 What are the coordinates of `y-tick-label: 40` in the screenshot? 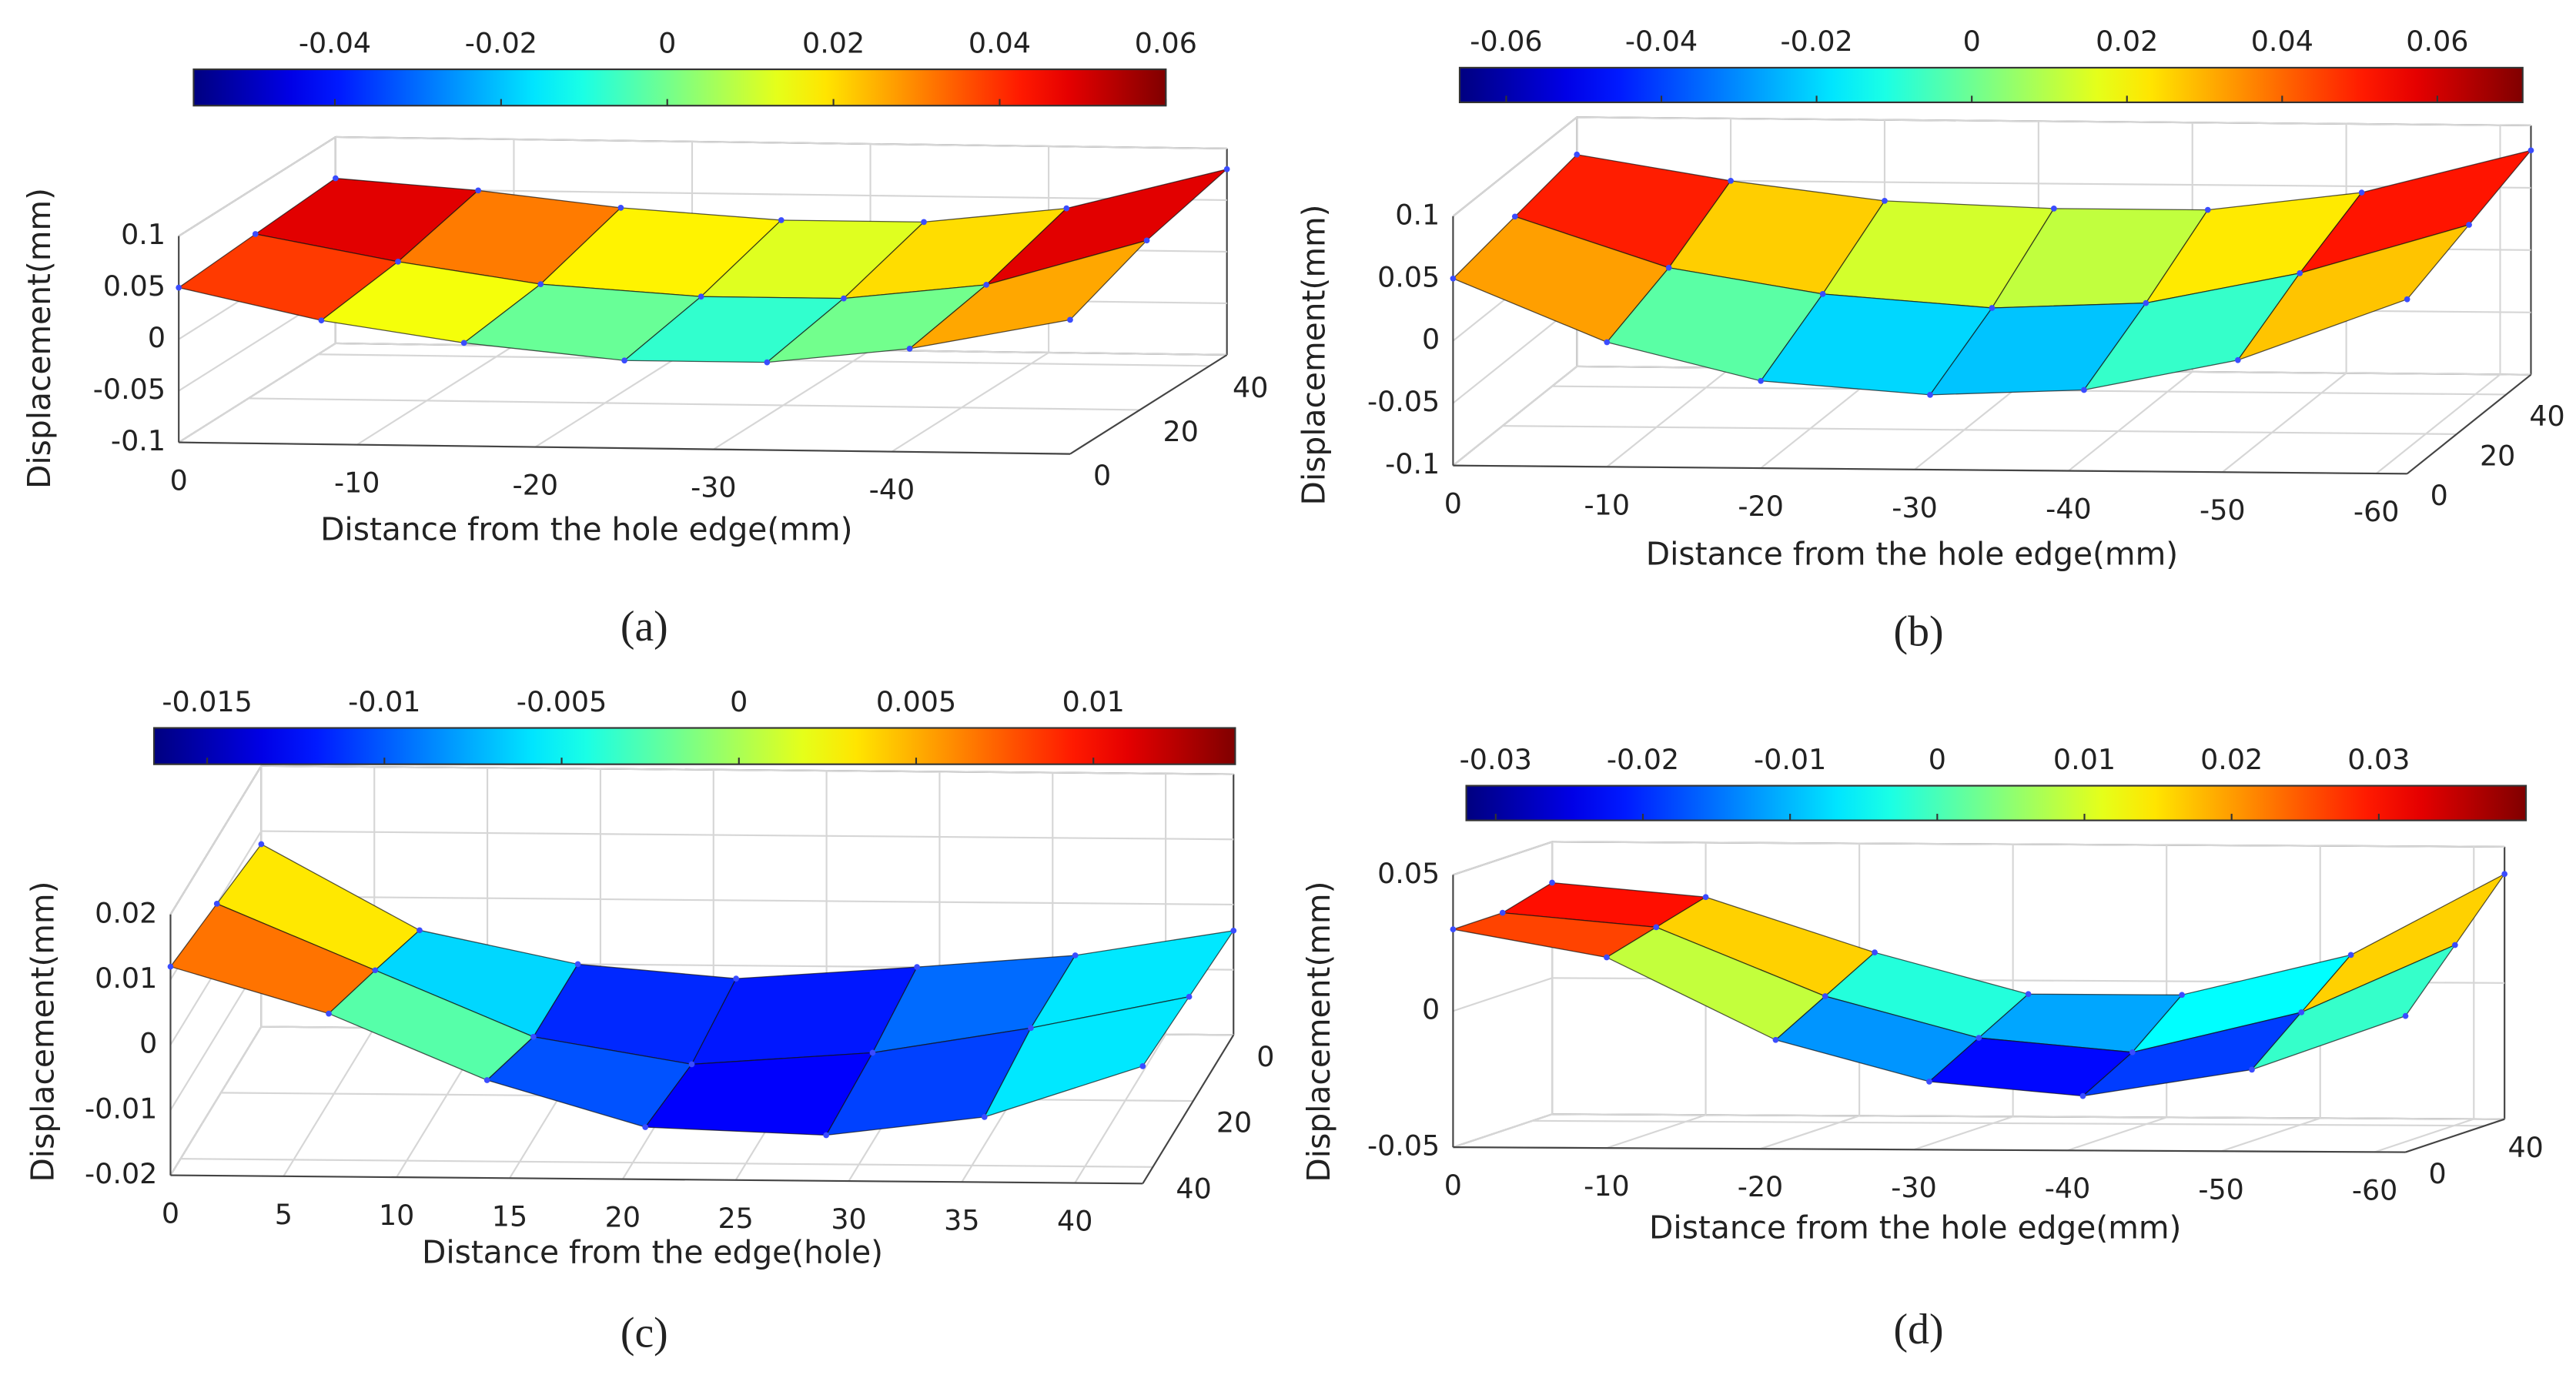 It's located at (2546, 417).